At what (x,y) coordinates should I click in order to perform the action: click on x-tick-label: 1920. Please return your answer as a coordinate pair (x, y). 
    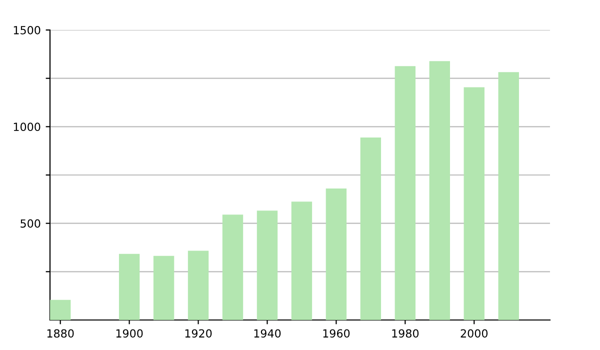
    Looking at the image, I should click on (198, 333).